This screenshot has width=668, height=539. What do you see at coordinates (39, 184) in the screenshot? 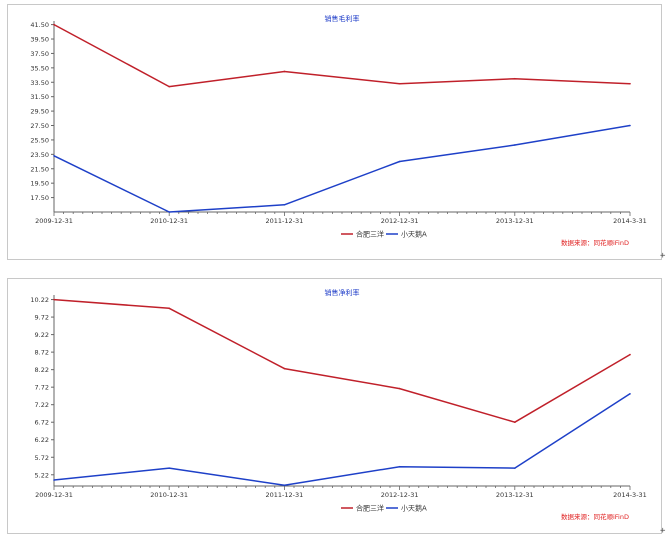
I see `y-tick-label: 19.50` at bounding box center [39, 184].